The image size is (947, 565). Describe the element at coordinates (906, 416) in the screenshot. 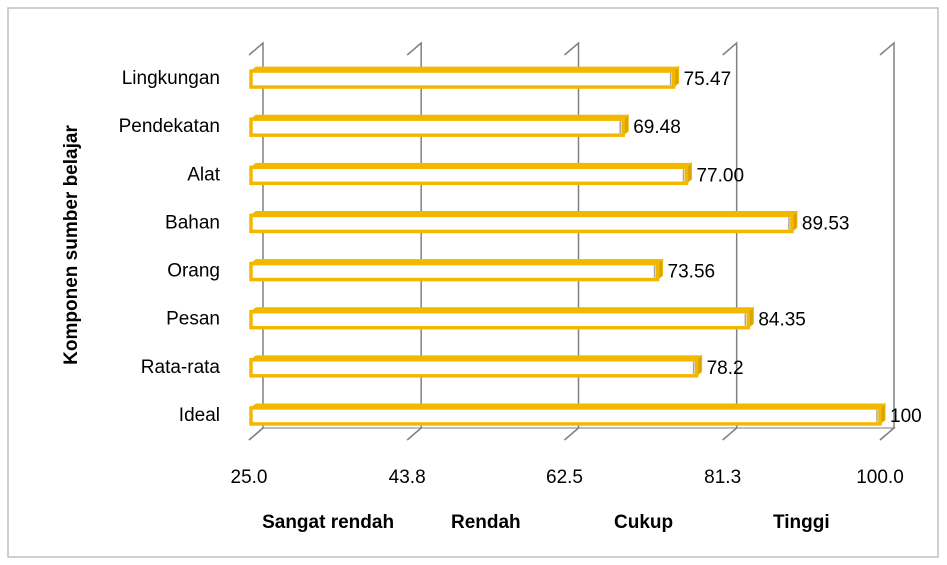

I see `value-label: 100` at that location.